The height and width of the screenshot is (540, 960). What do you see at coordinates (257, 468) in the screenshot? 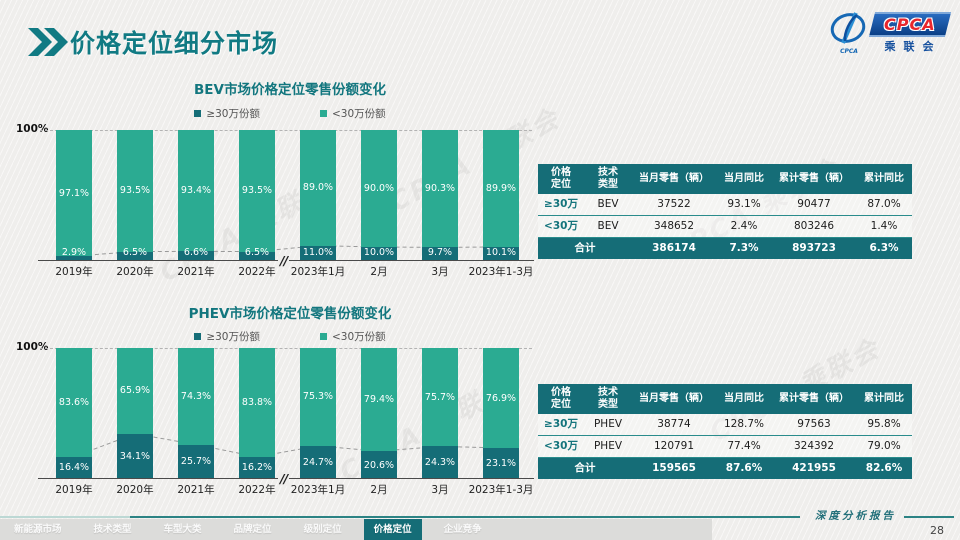
I see `bar-value-label: 16.2%` at bounding box center [257, 468].